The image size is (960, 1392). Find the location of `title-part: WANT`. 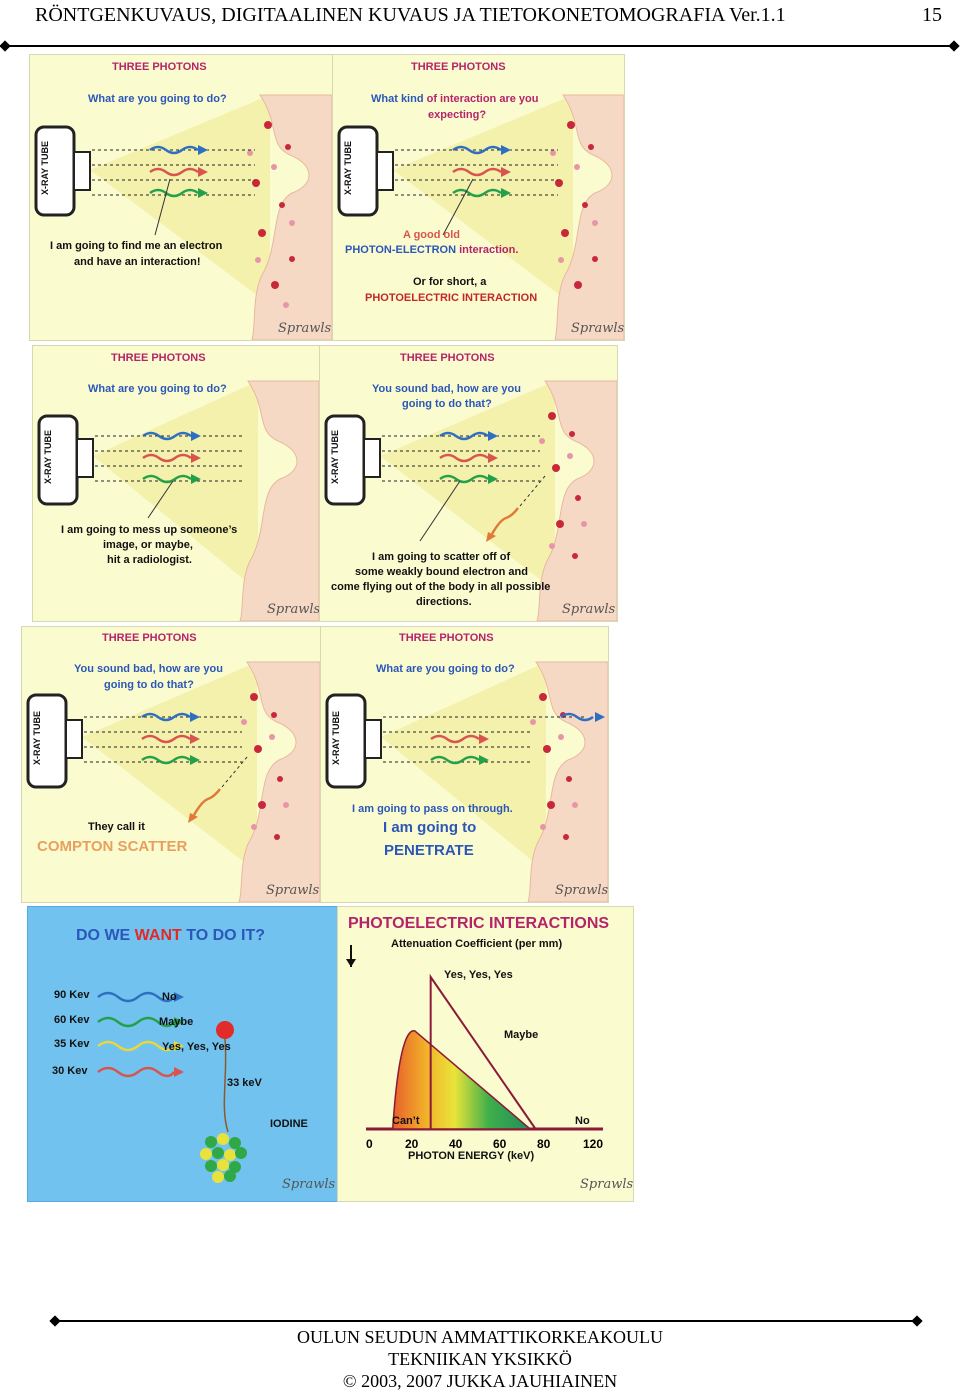

title-part: WANT is located at coordinates (158, 935).